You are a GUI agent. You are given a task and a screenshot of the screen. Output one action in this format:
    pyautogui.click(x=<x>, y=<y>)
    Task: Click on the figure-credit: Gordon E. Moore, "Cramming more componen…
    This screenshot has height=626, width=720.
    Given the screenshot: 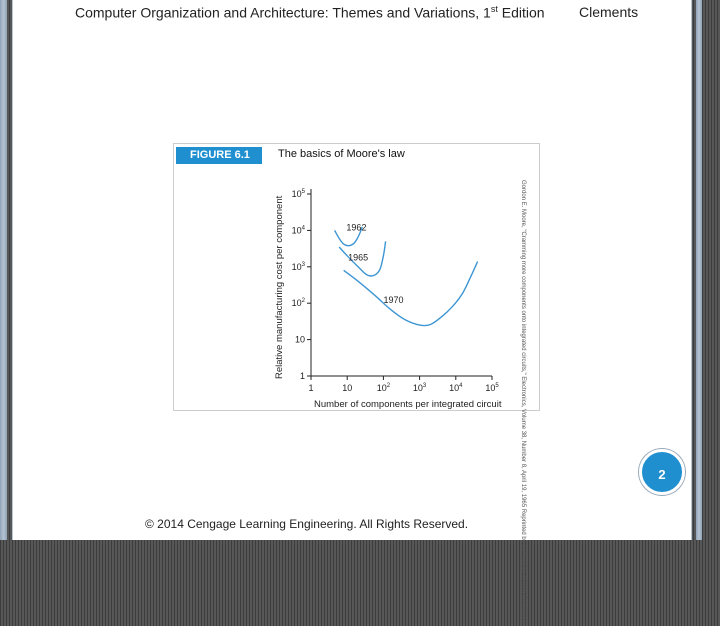 What is the action you would take?
    pyautogui.click(x=523, y=403)
    